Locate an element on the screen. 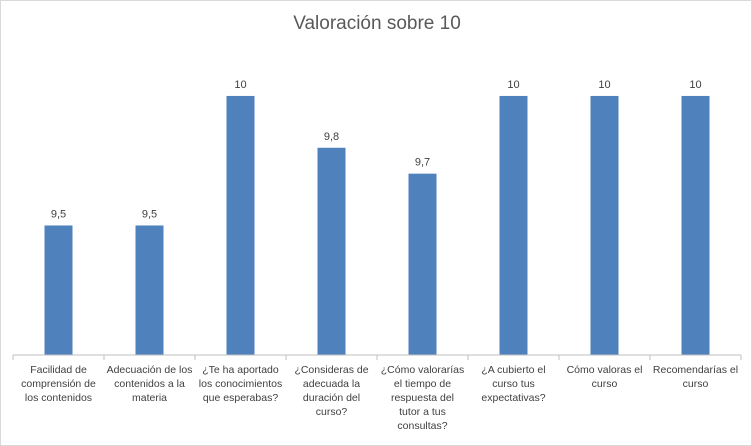 The height and width of the screenshot is (446, 752). chart-title: Valoración sobre 10 is located at coordinates (377, 23).